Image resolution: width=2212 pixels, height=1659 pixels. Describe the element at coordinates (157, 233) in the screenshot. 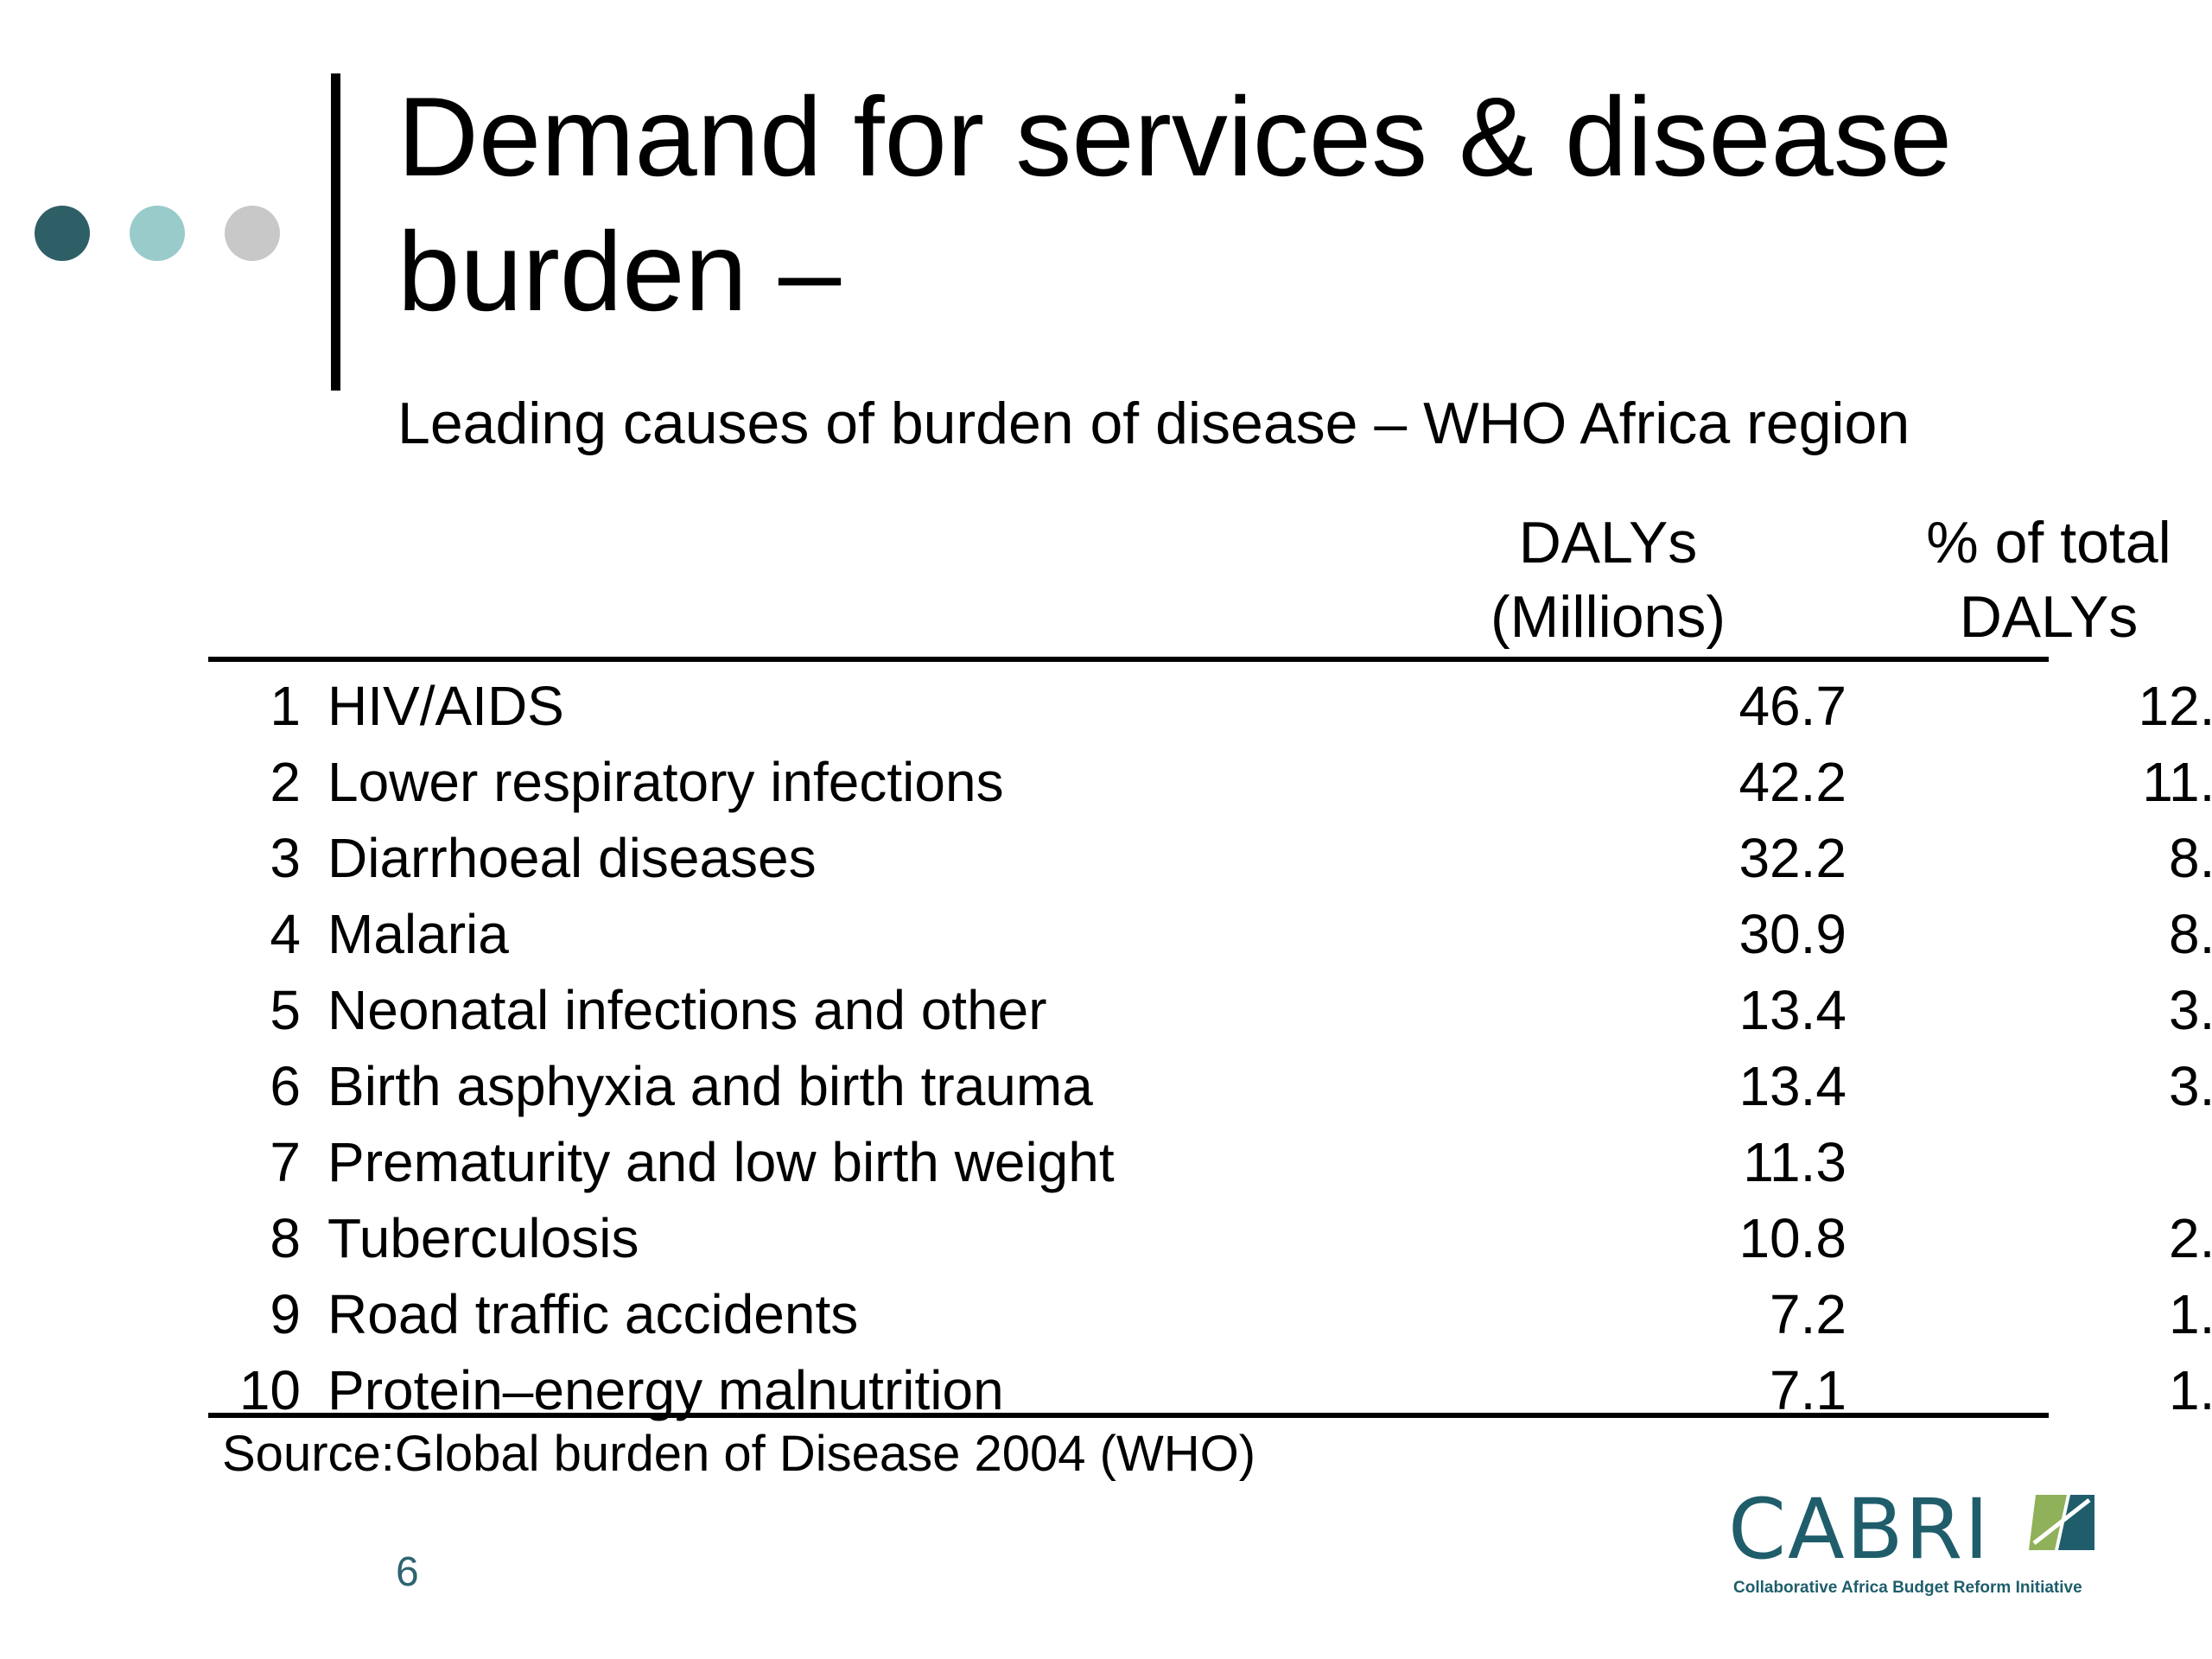

I see `dot-light` at that location.